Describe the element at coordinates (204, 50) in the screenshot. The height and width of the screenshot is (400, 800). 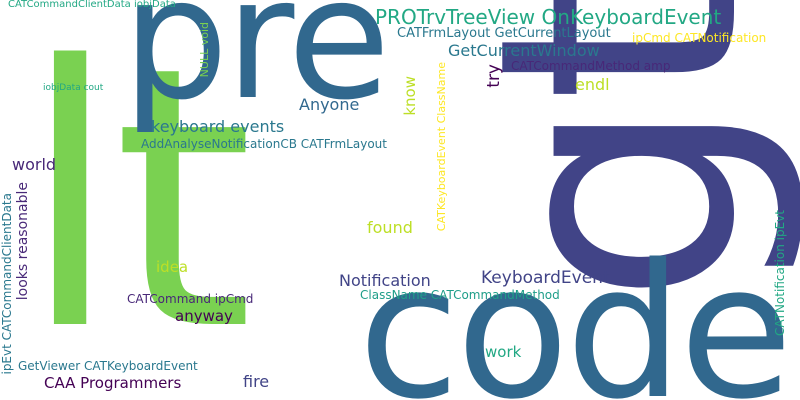
I see `word-null-void: NULL void` at that location.